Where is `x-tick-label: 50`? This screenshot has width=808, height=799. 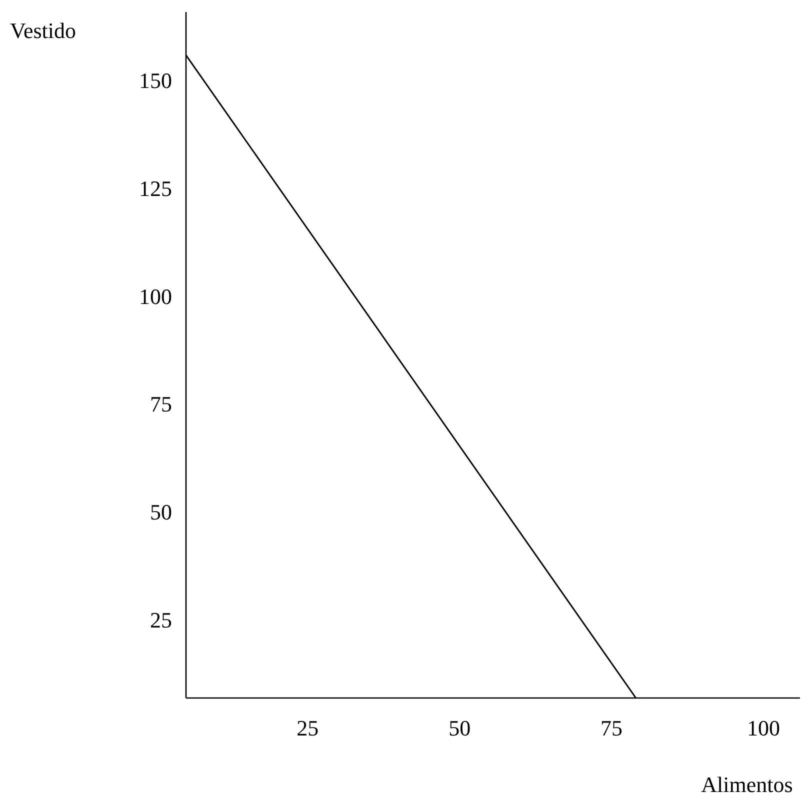
x-tick-label: 50 is located at coordinates (459, 728).